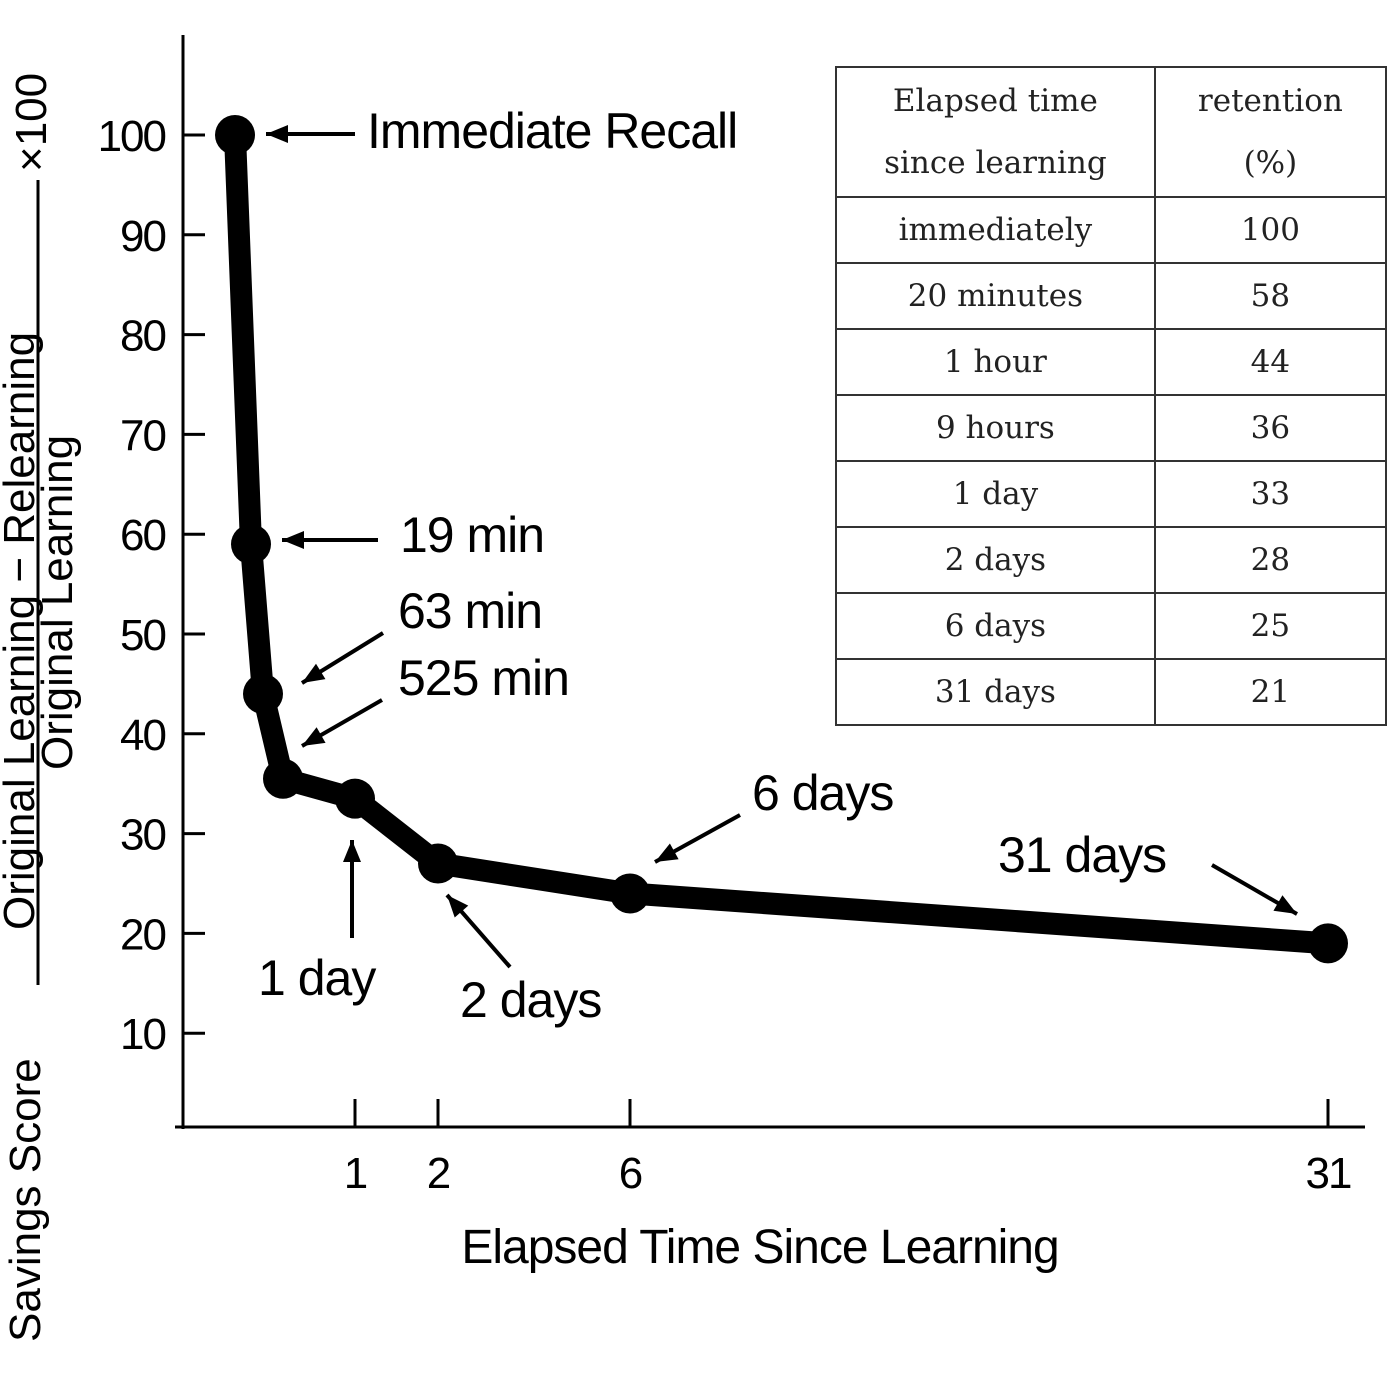  Describe the element at coordinates (142, 1034) in the screenshot. I see `y-tick-label: 10` at that location.